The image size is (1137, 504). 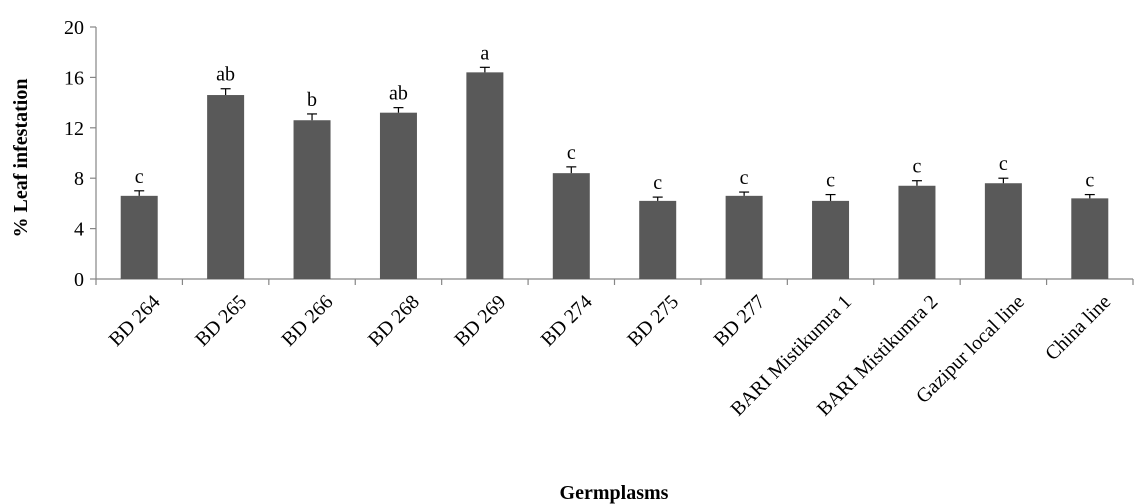 What do you see at coordinates (308, 321) in the screenshot?
I see `category-label: BD 266` at bounding box center [308, 321].